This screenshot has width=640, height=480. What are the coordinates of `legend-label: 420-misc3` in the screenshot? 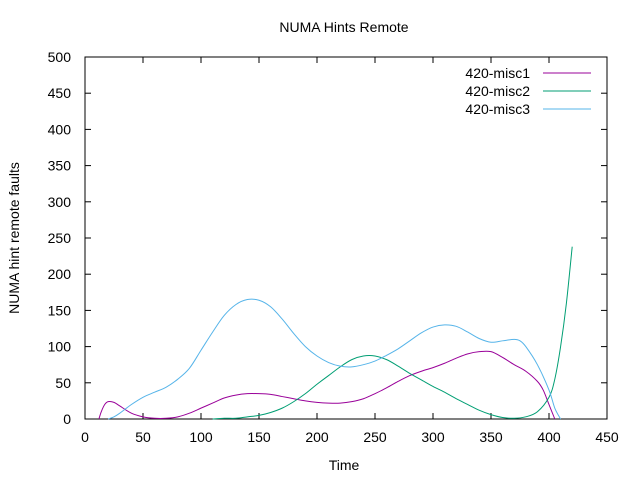 It's located at (497, 109).